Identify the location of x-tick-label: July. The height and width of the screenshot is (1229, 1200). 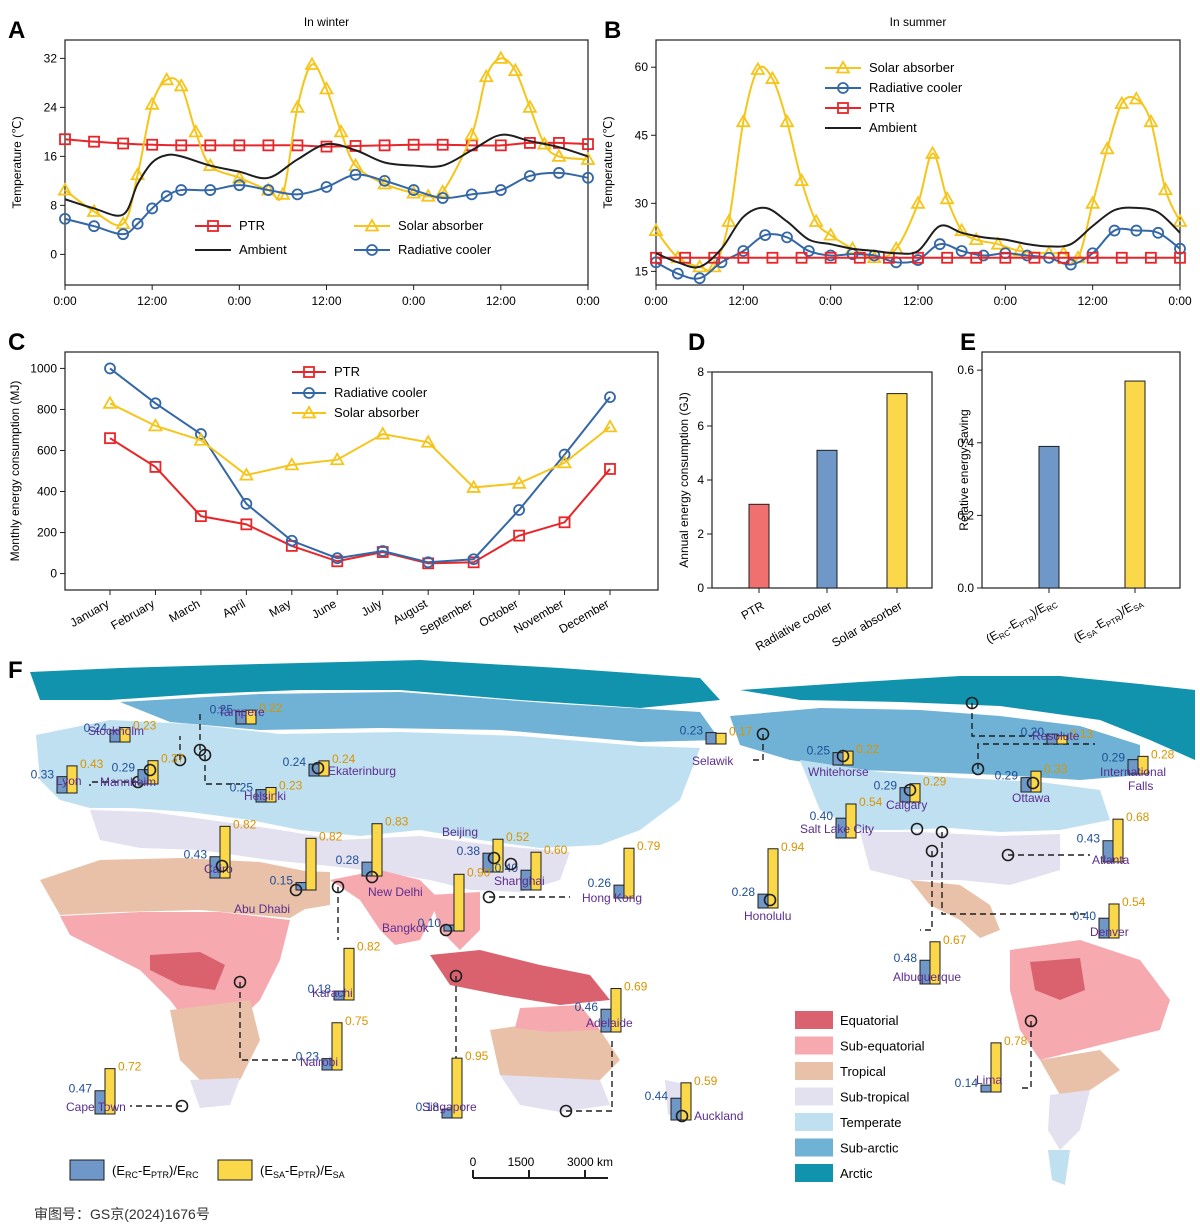
(371, 607).